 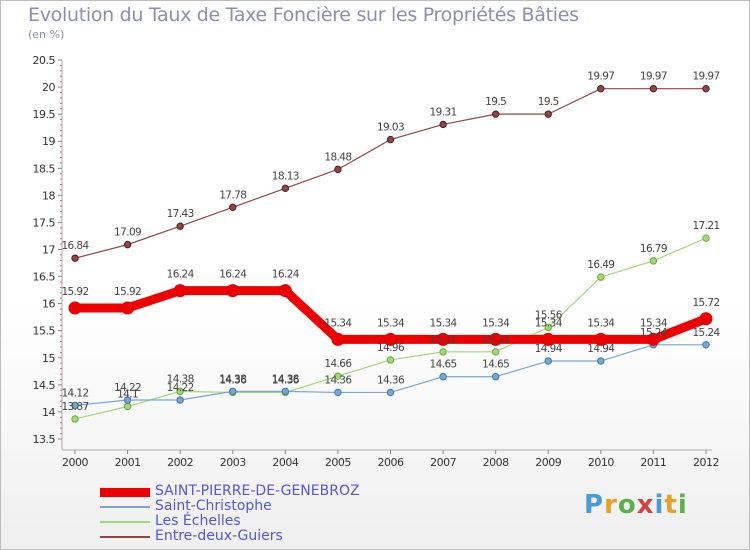 What do you see at coordinates (48, 250) in the screenshot?
I see `y-tick-label: 17` at bounding box center [48, 250].